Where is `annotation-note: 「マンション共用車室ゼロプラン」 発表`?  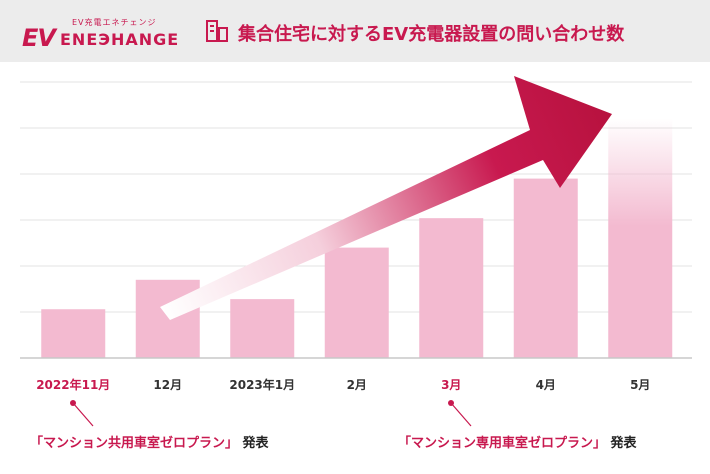 annotation-note: 「マンション共用車室ゼロプラン」 発表 is located at coordinates (149, 443).